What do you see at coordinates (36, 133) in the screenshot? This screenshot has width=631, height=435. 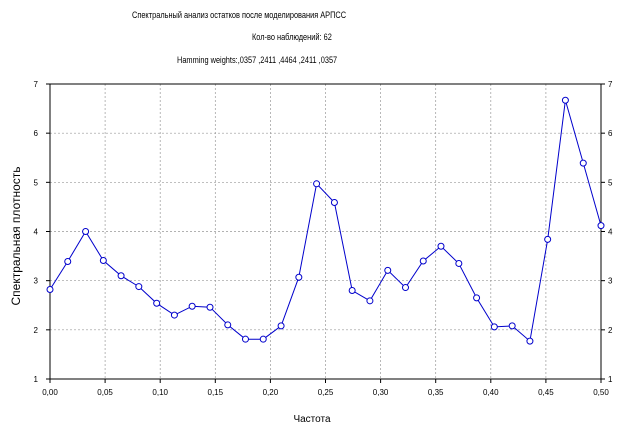 I see `y-tick-label-left: 6` at bounding box center [36, 133].